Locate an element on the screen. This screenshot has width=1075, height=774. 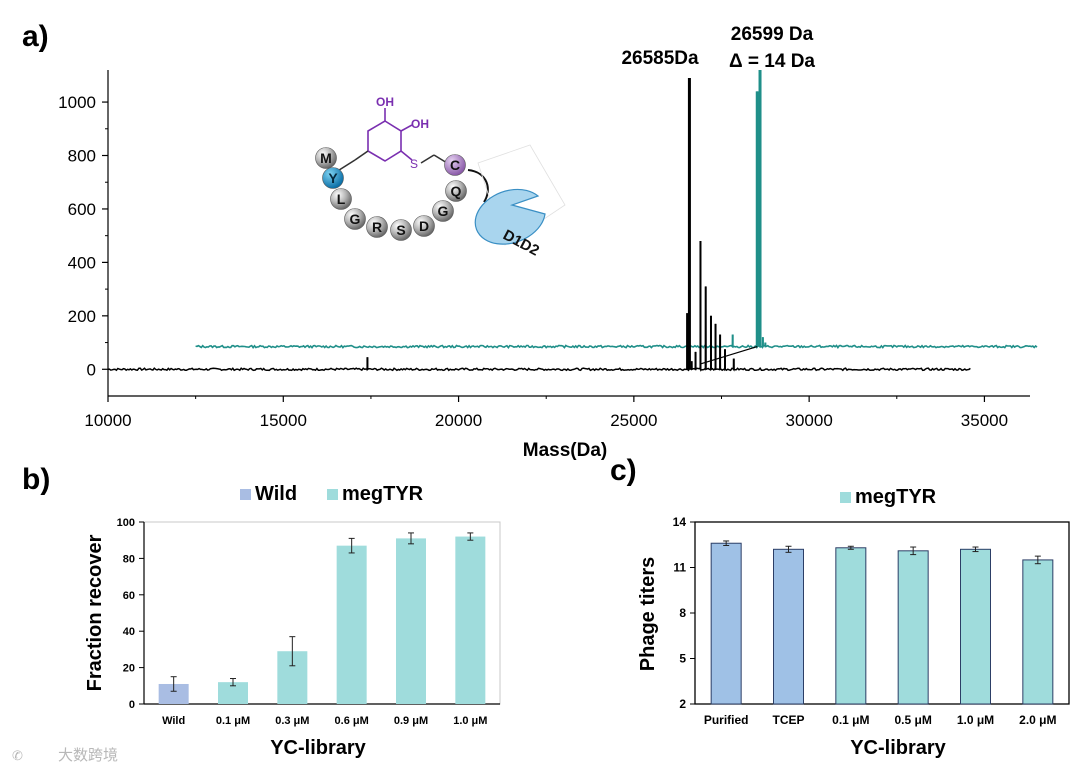
residue-r: R is located at coordinates (377, 227).